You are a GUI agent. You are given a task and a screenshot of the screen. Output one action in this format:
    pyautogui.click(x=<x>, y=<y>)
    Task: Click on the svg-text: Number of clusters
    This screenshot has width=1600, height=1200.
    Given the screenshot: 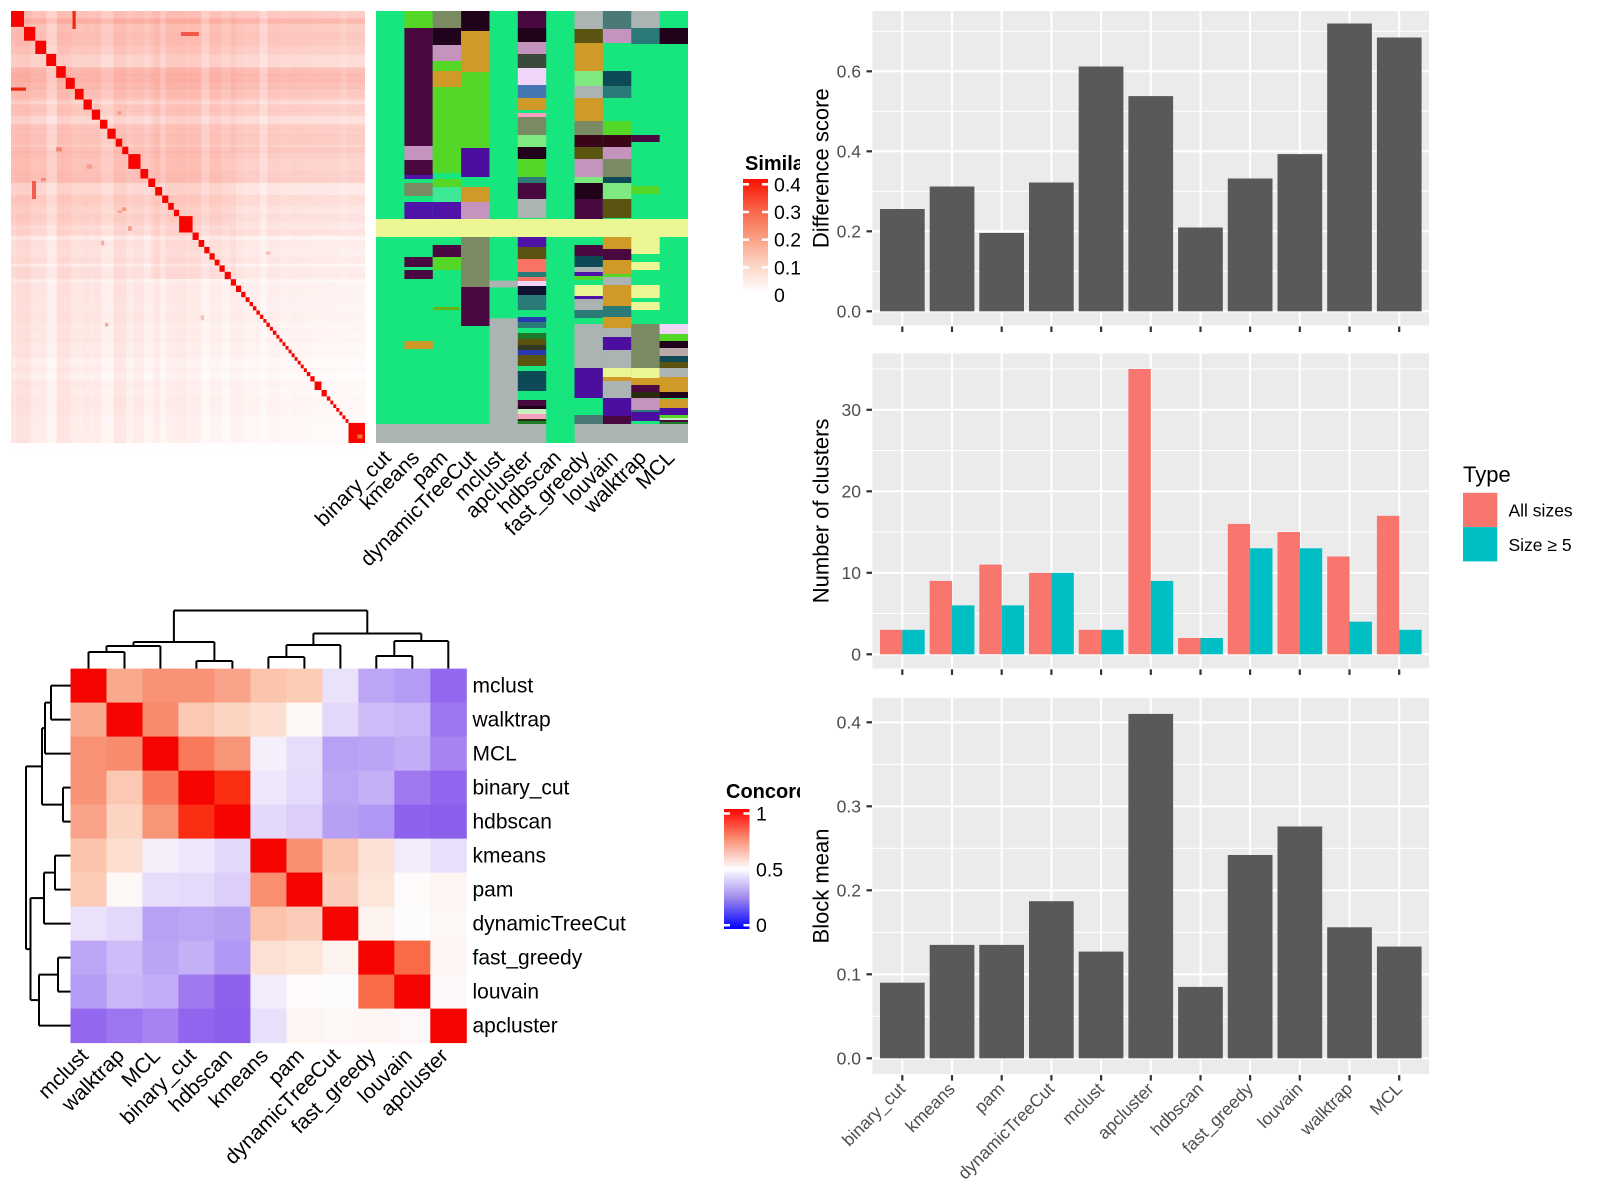 What is the action you would take?
    pyautogui.click(x=821, y=511)
    